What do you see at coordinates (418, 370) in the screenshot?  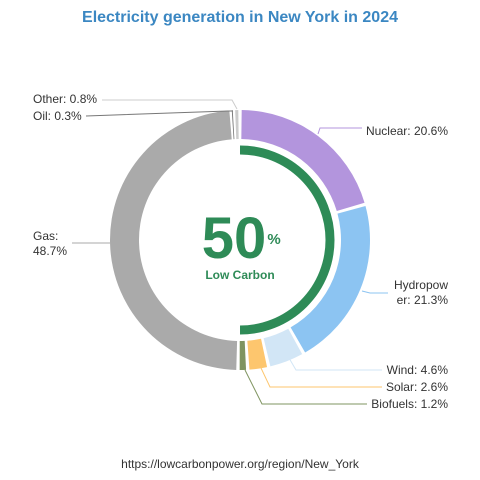 I see `label-wind: Wind: 4.6%` at bounding box center [418, 370].